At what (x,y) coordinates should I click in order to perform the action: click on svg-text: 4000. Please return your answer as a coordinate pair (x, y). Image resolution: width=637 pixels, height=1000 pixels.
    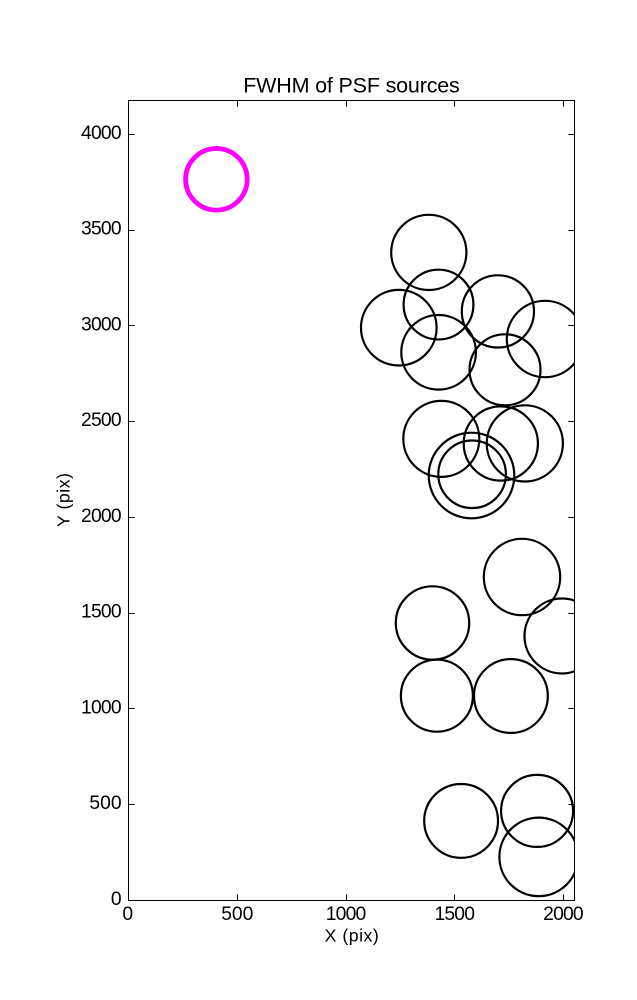
    Looking at the image, I should click on (101, 133).